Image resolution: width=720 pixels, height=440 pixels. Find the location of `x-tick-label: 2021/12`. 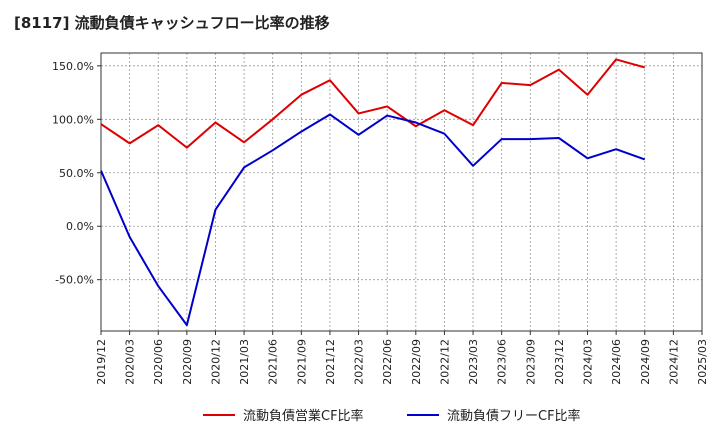

x-tick-label: 2021/12 is located at coordinates (330, 362).